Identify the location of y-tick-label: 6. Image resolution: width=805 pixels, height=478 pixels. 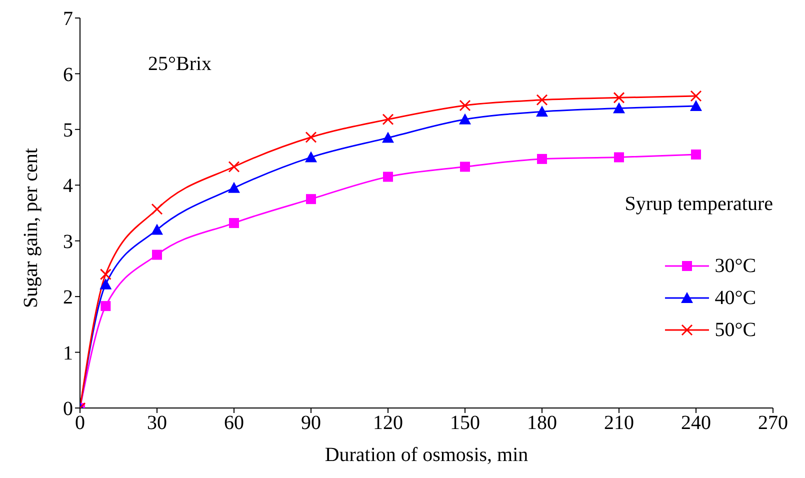
(68, 75).